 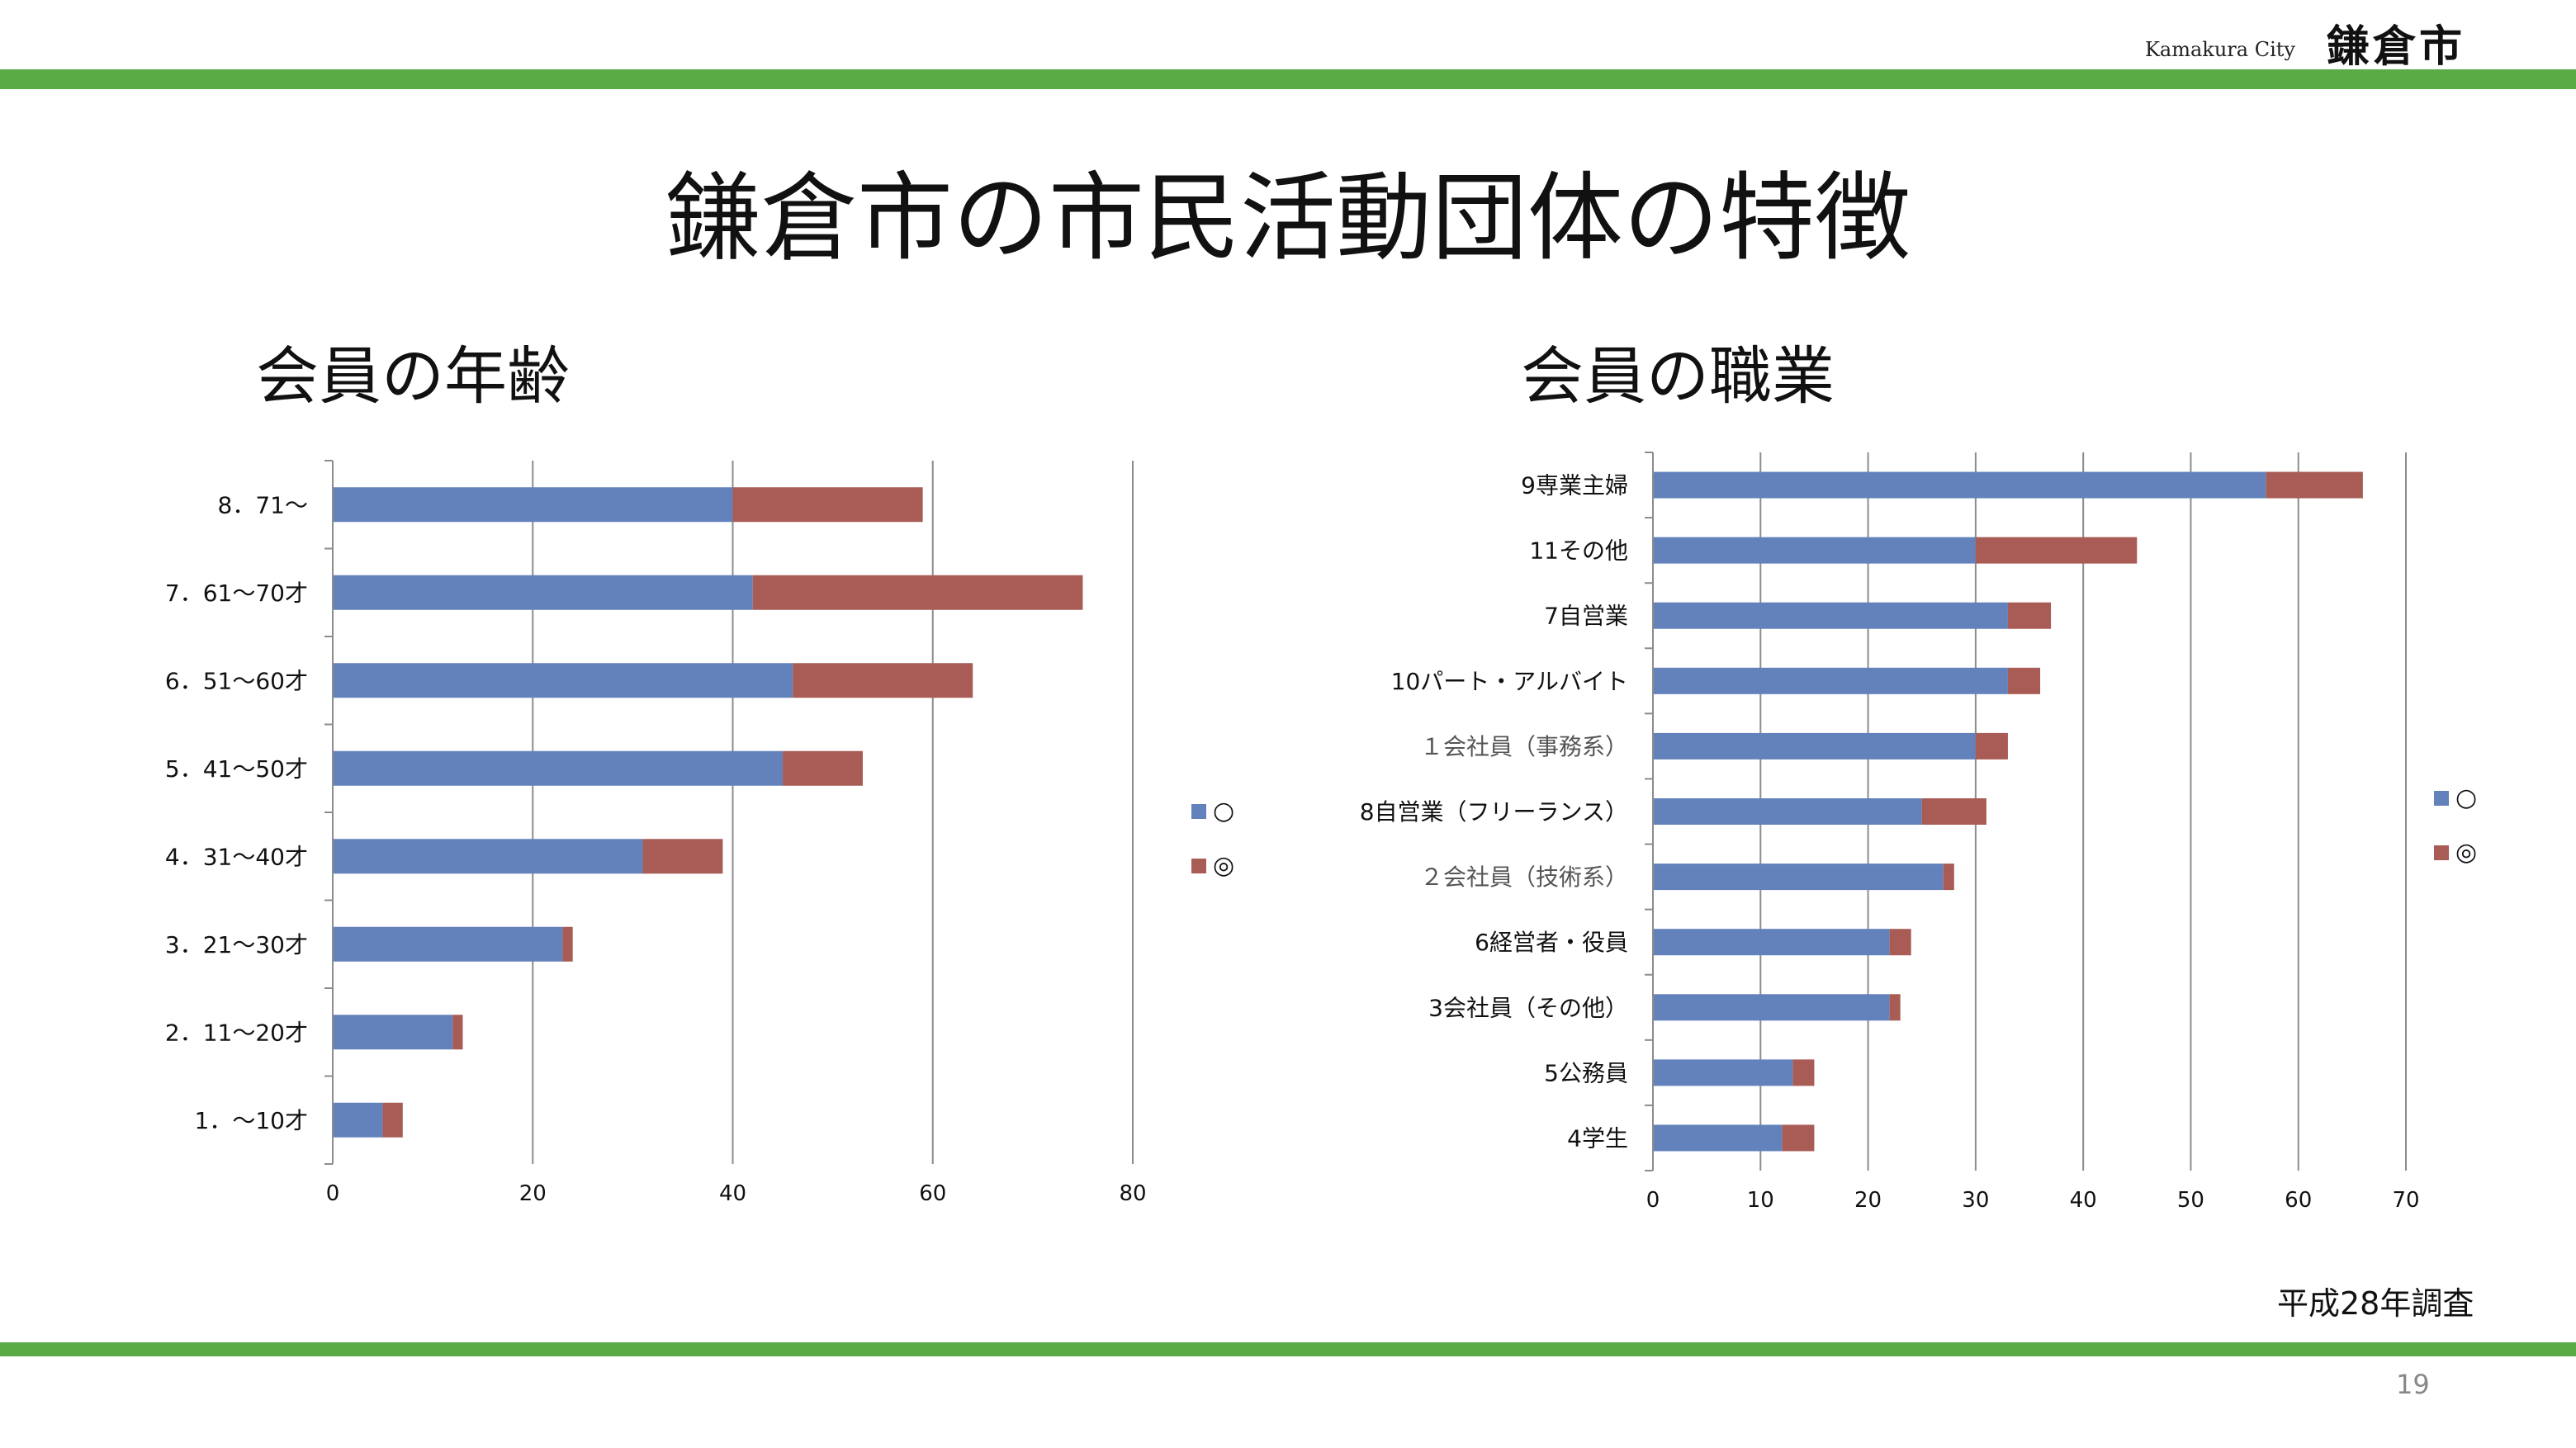 What do you see at coordinates (2298, 1200) in the screenshot?
I see `occupation-x-tick-label: 60` at bounding box center [2298, 1200].